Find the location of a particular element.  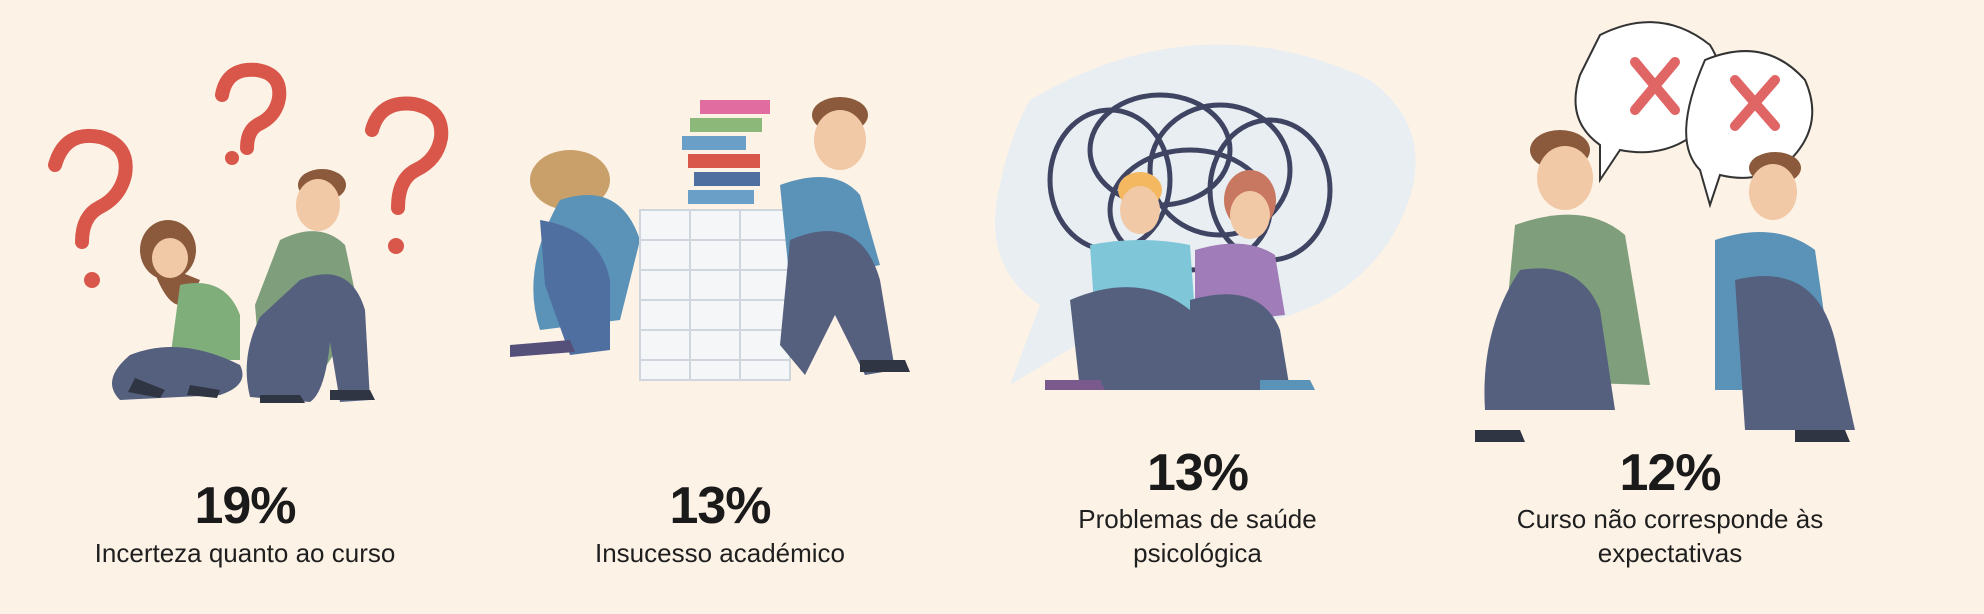

stat-label: Incerteza quanto ao curso is located at coordinates (245, 553).